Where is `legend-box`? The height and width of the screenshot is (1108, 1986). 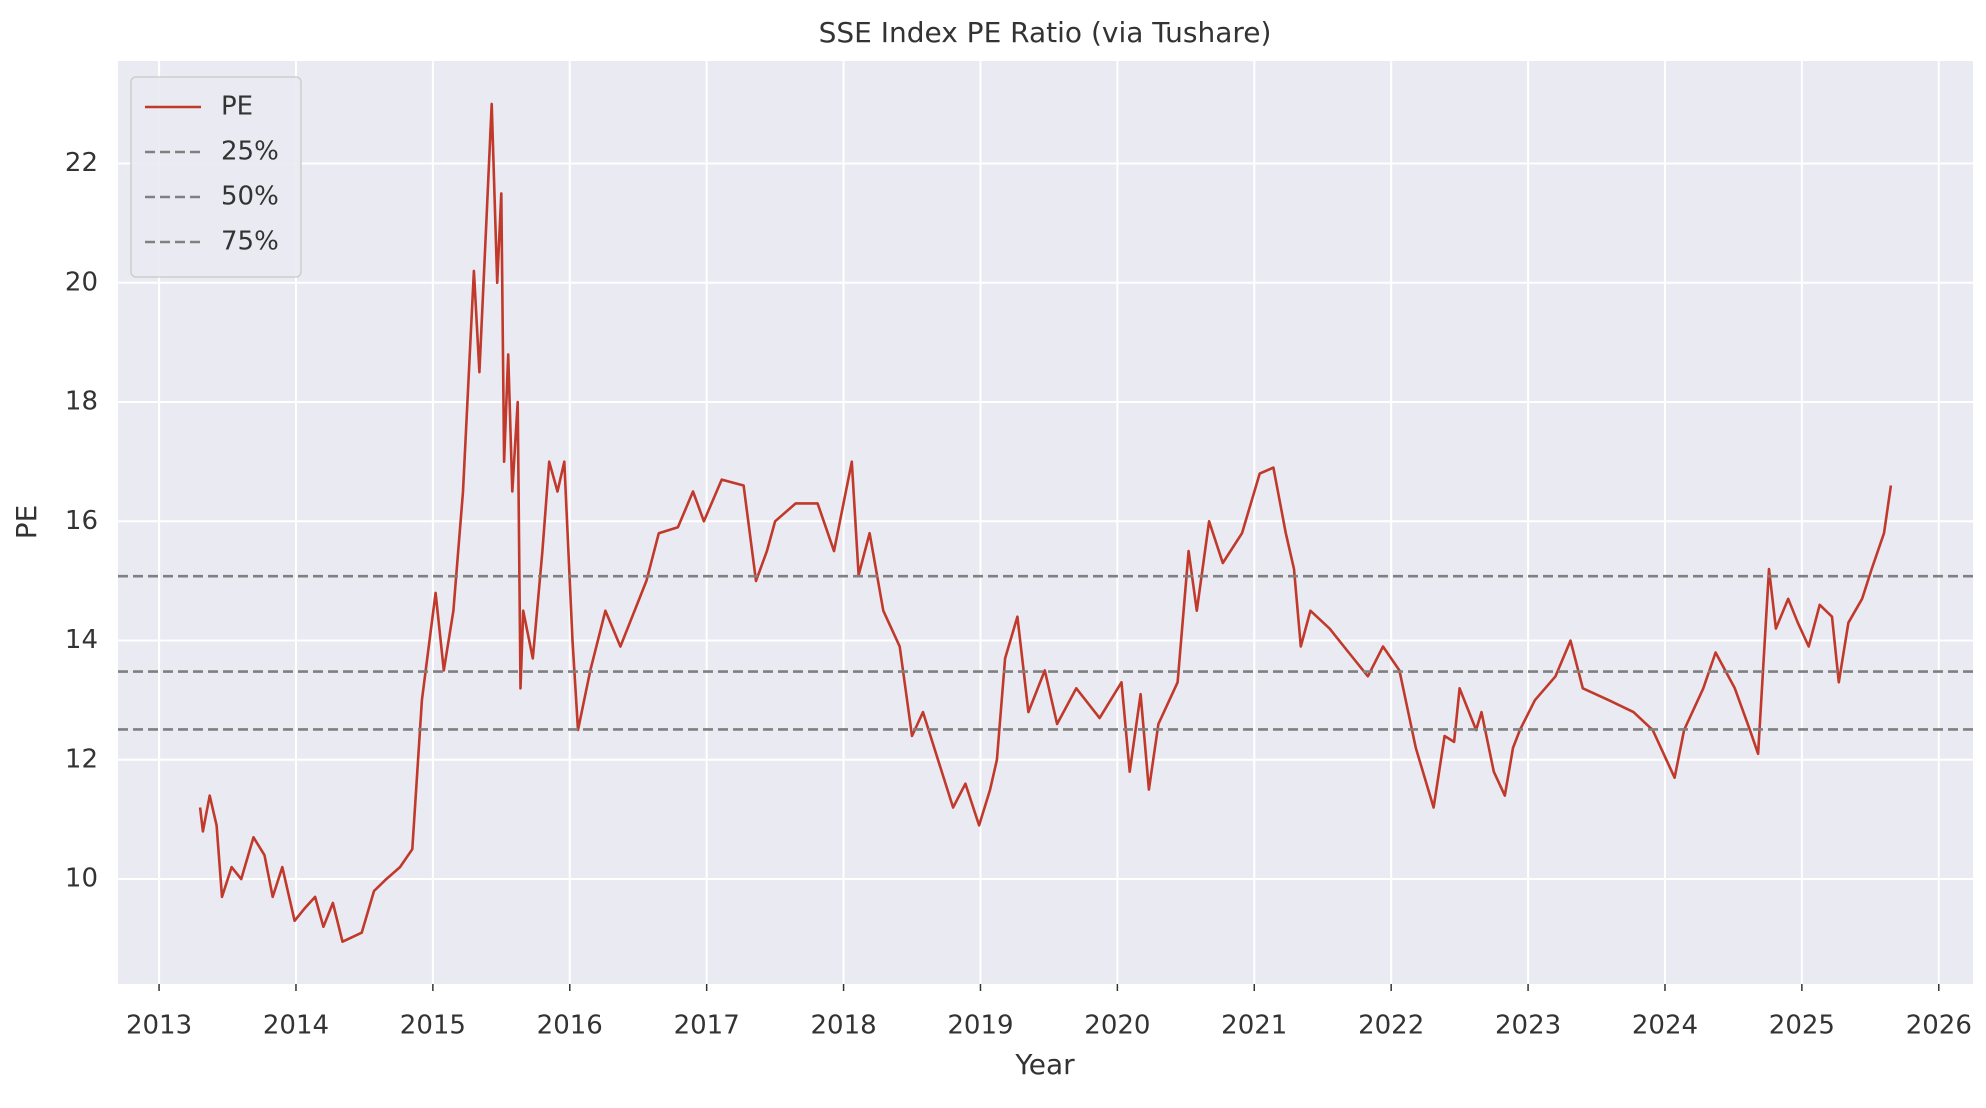 legend-box is located at coordinates (216, 177).